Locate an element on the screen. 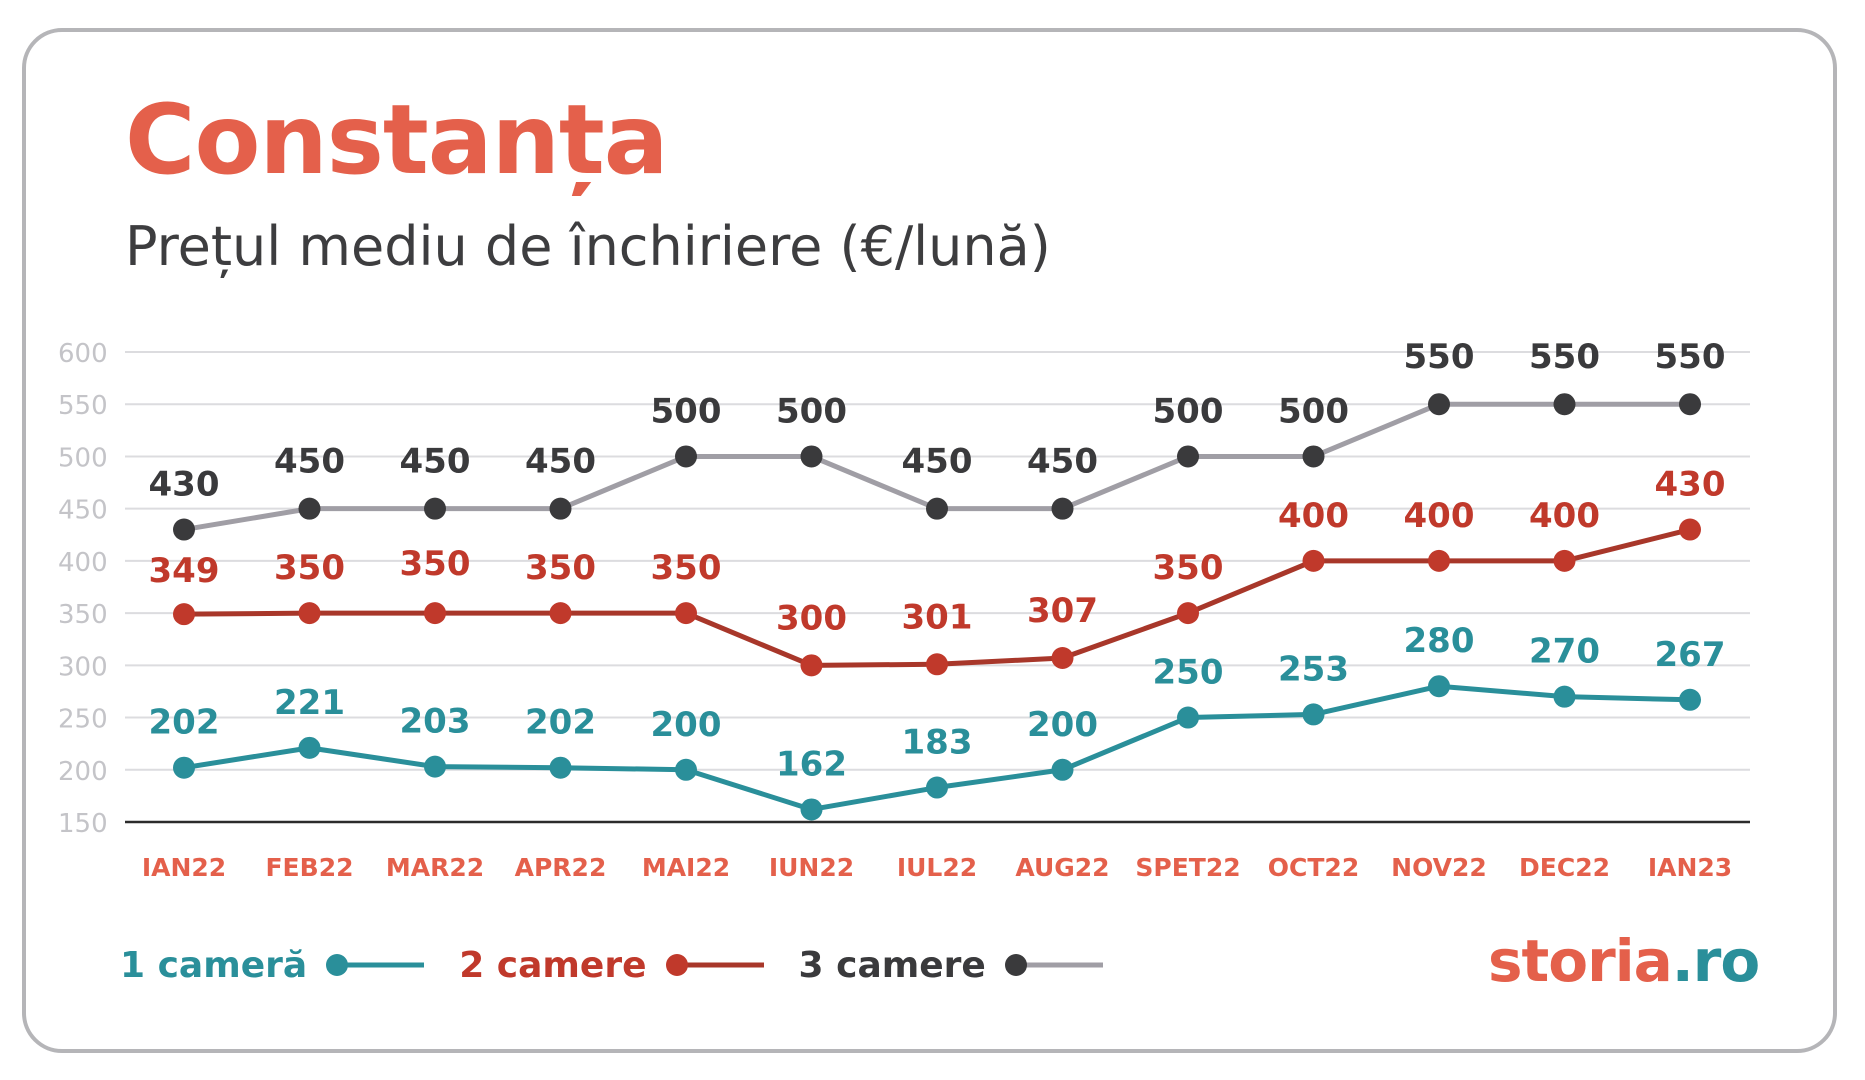 The image size is (1865, 1080). series-2-point-apr22 is located at coordinates (560, 613).